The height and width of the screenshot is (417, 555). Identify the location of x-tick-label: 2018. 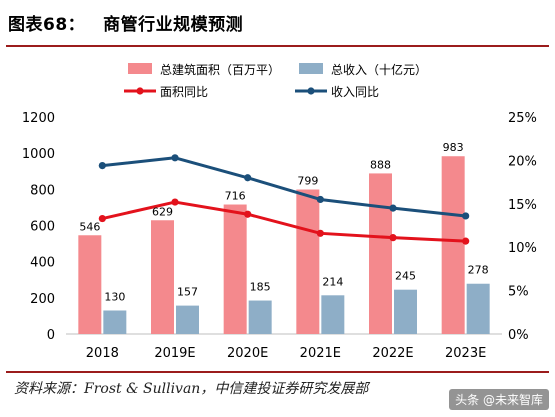
(102, 353).